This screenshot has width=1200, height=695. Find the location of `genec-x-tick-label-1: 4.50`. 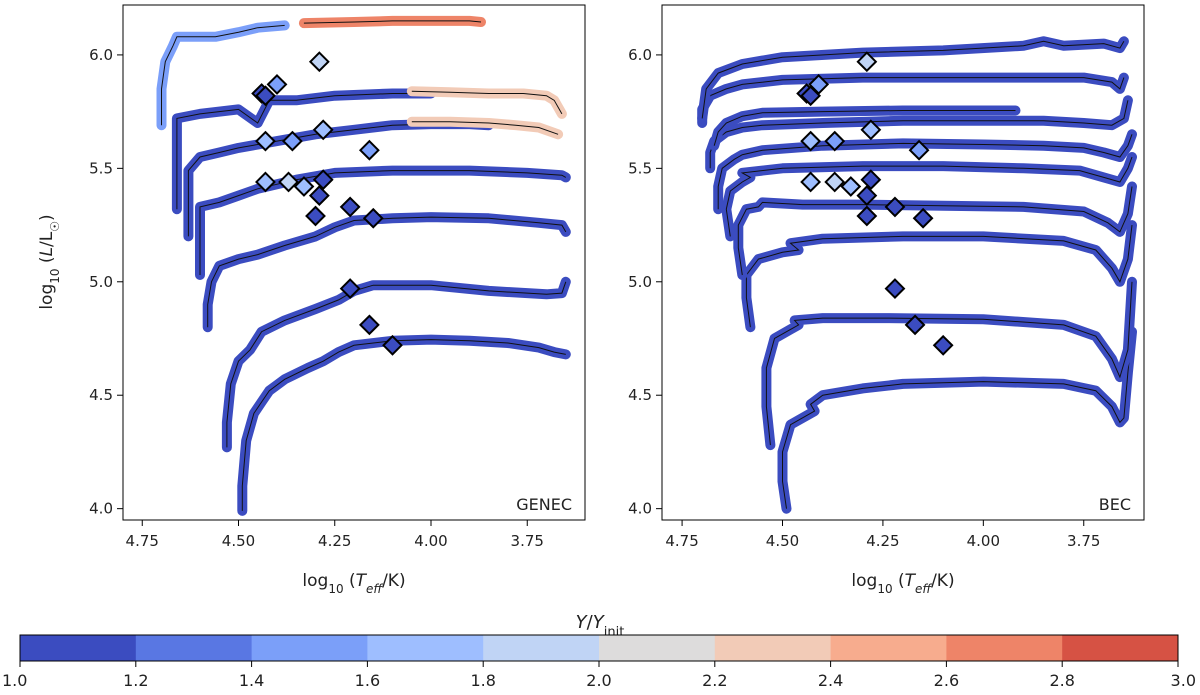

genec-x-tick-label-1: 4.50 is located at coordinates (238, 541).